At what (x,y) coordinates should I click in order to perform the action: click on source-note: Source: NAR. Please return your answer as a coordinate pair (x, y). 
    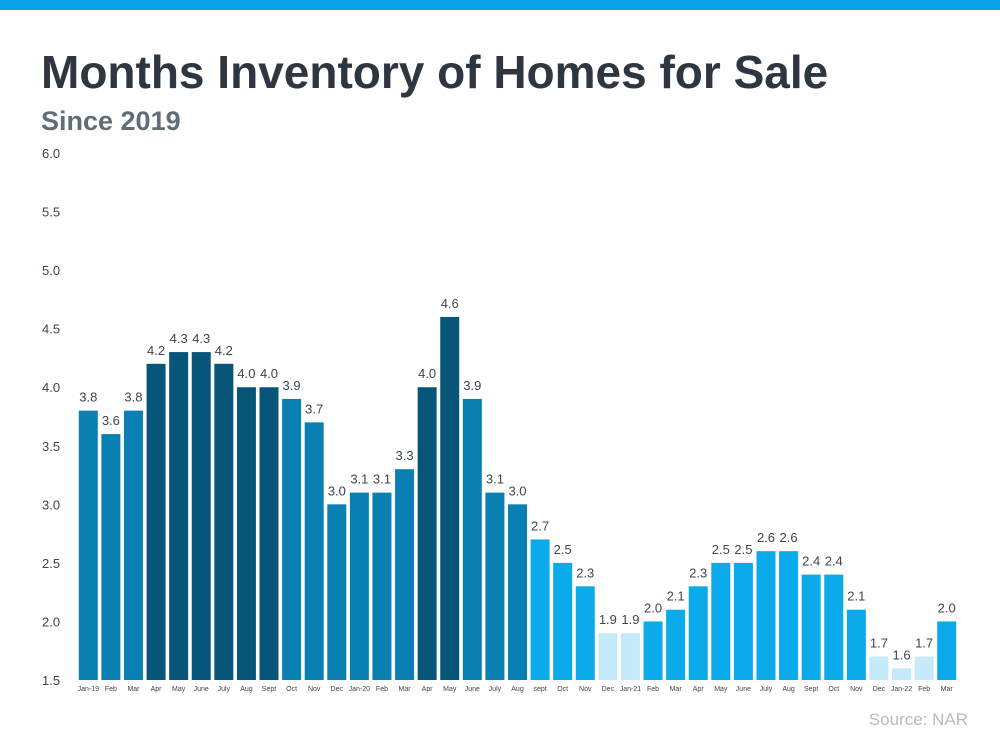
    Looking at the image, I should click on (918, 719).